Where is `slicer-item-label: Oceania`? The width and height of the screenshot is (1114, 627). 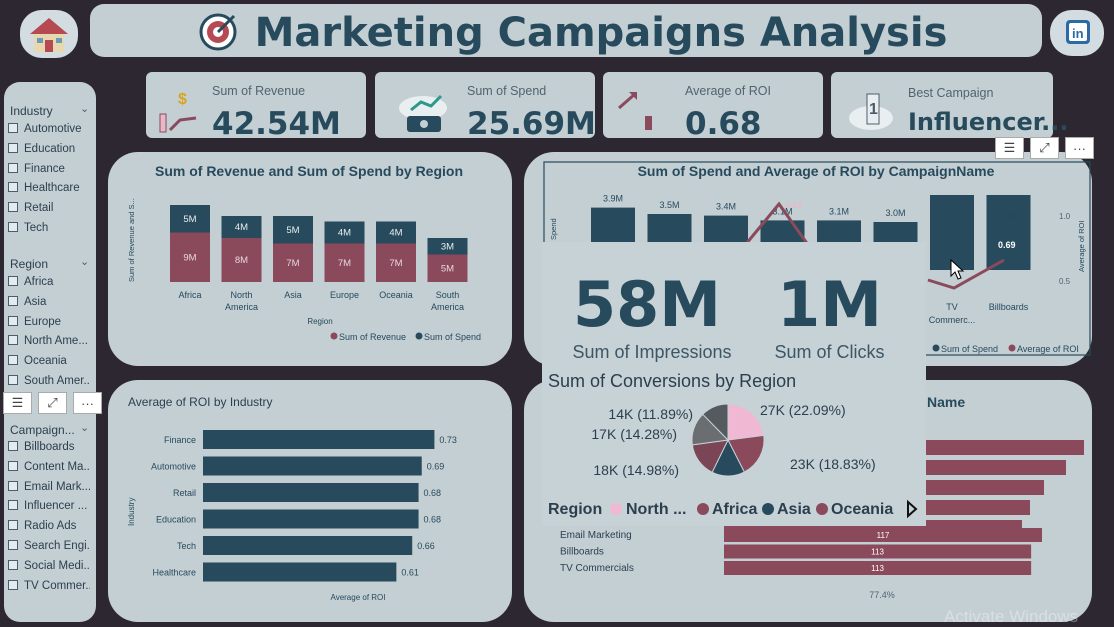 slicer-item-label: Oceania is located at coordinates (45, 361).